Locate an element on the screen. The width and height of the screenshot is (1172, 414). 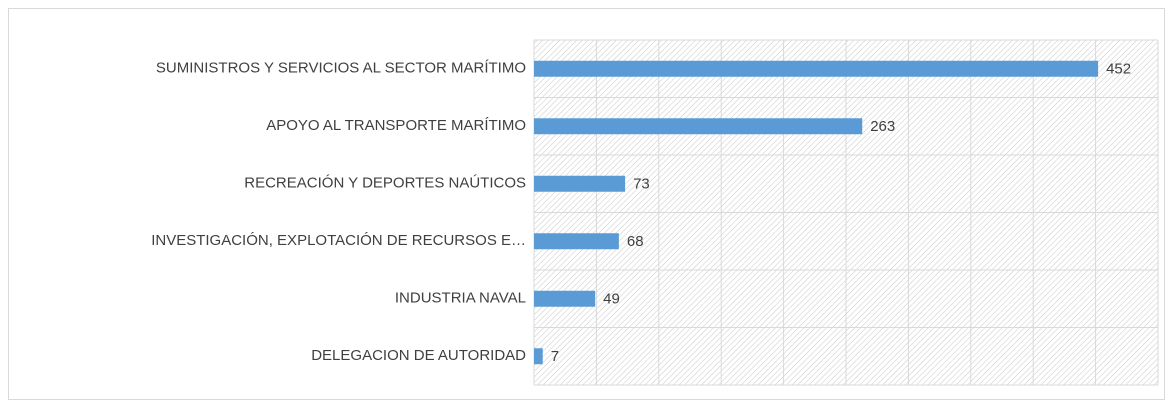
data-label: 73 is located at coordinates (641, 184).